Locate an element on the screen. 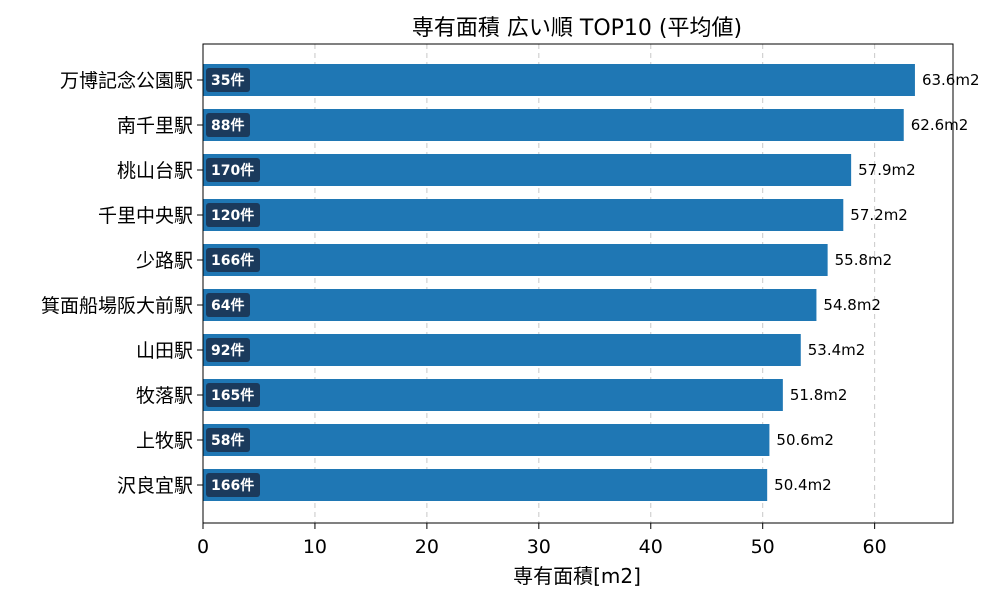 Image resolution: width=1000 pixels, height=600 pixels. value-label: 63.6m2 is located at coordinates (951, 80).